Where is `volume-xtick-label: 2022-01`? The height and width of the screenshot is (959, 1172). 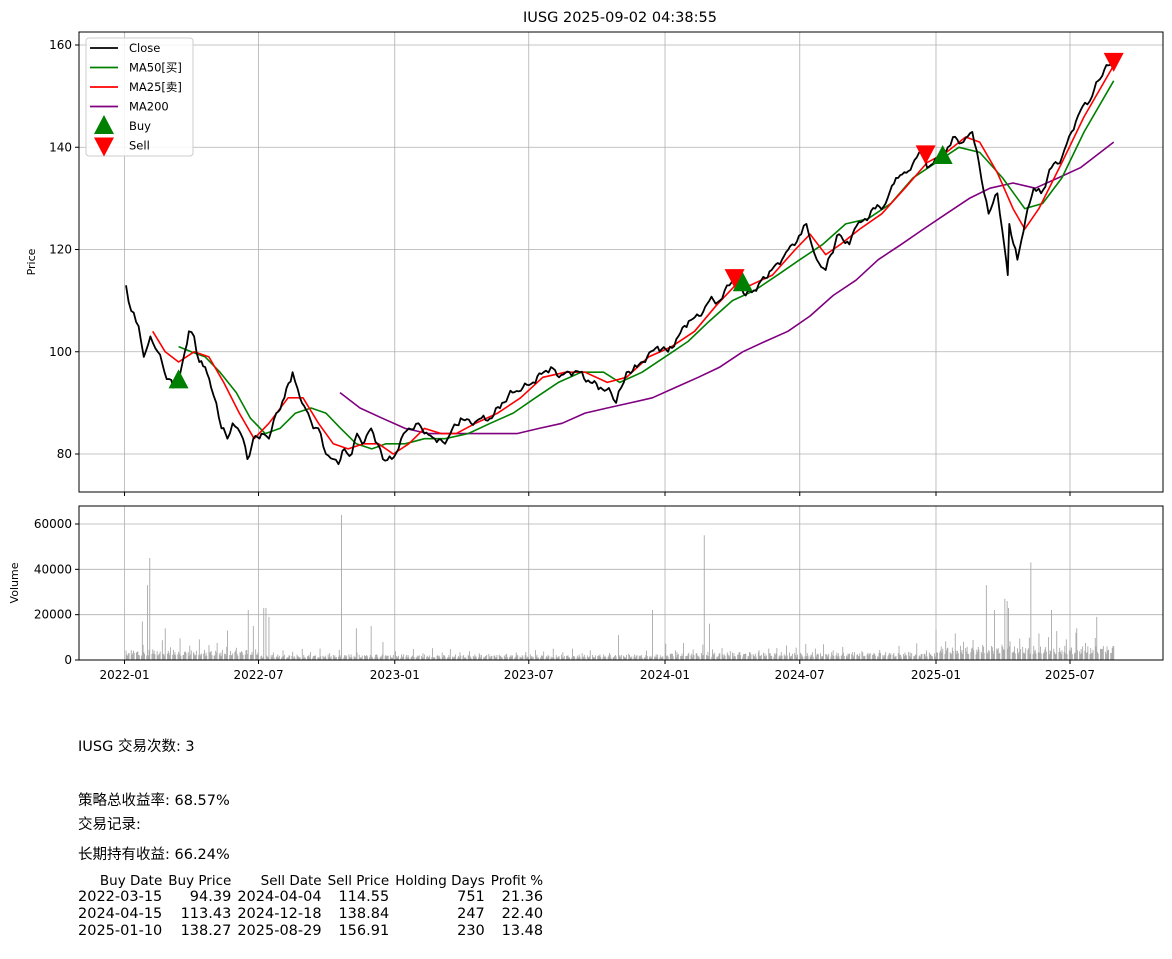
volume-xtick-label: 2022-01 is located at coordinates (124, 675).